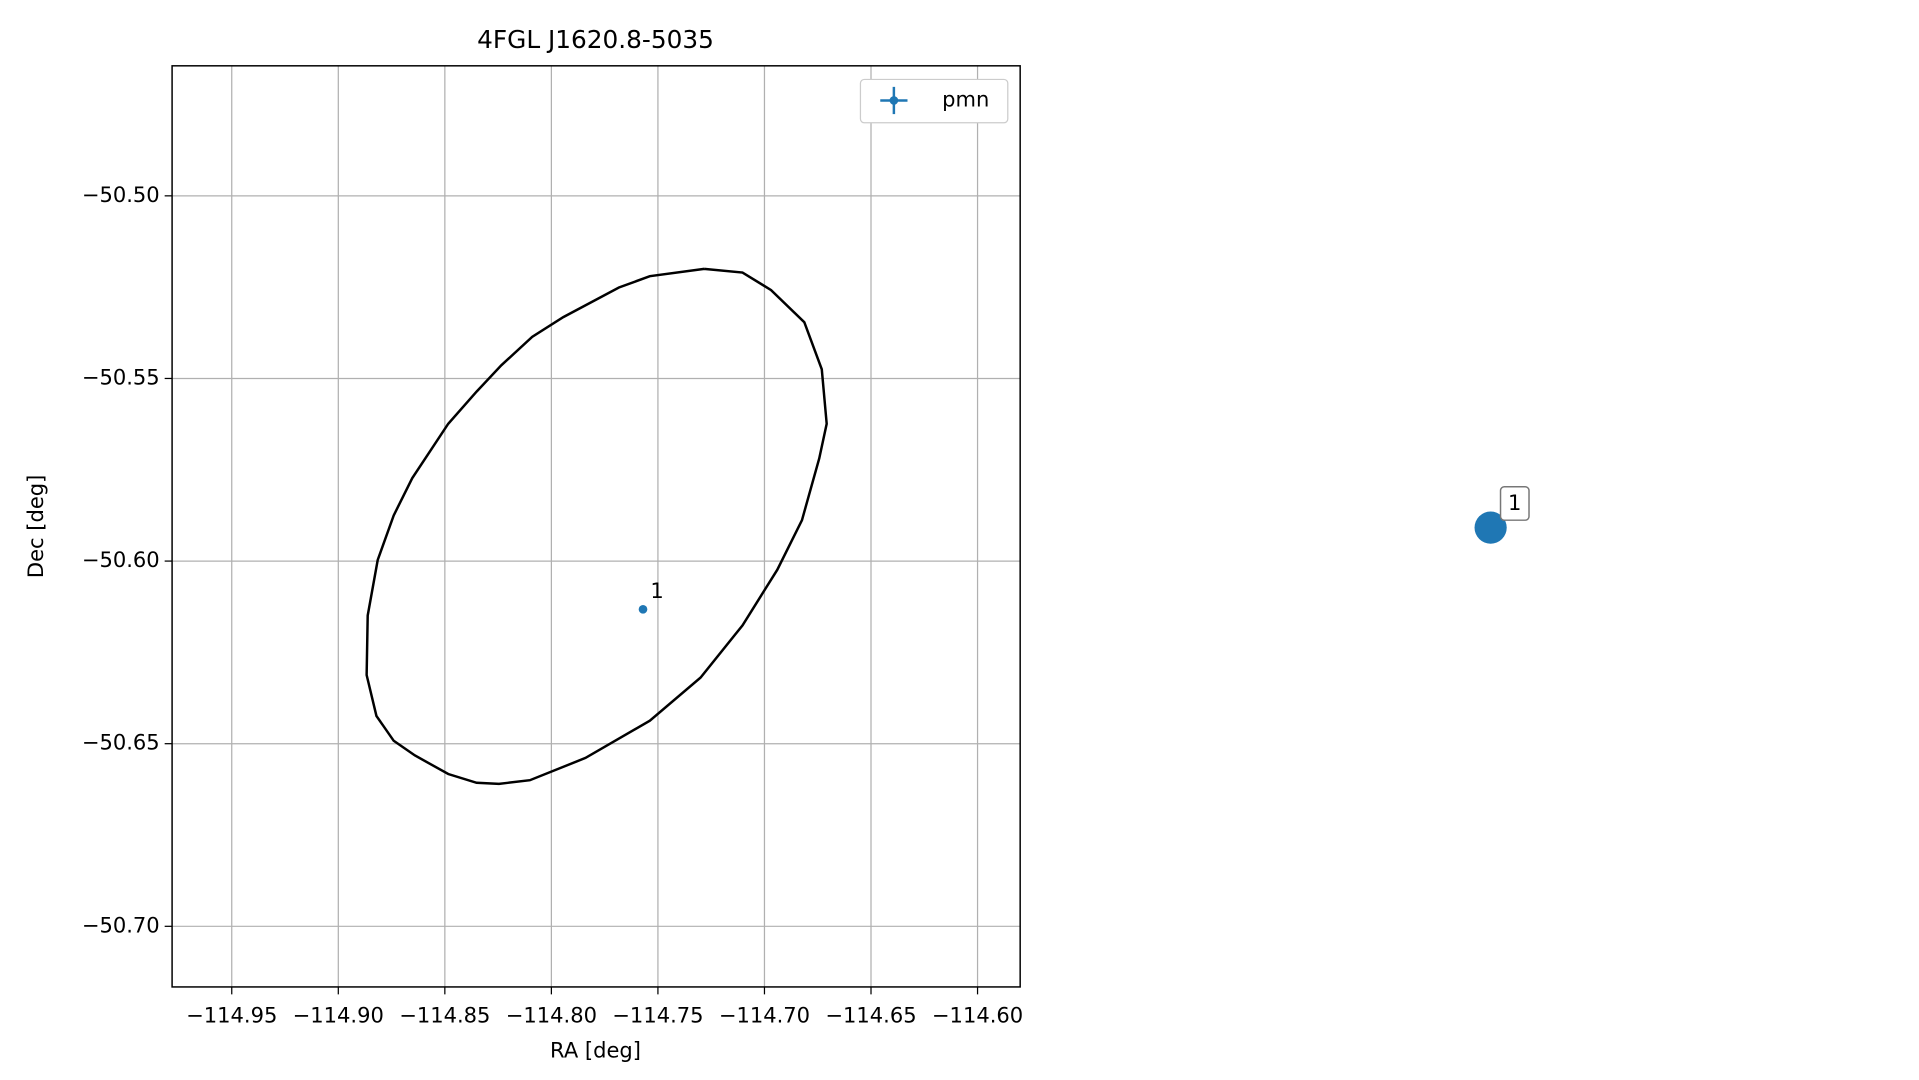  What do you see at coordinates (338, 1015) in the screenshot?
I see `x-tick-label: −114.90` at bounding box center [338, 1015].